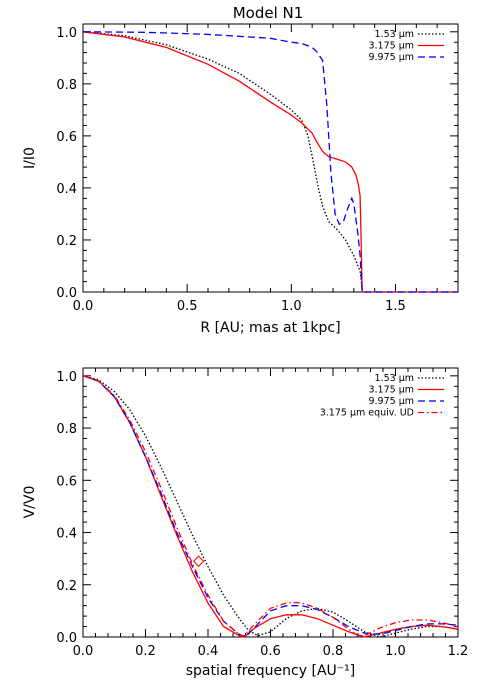  Describe the element at coordinates (30, 158) in the screenshot. I see `y-axis-title: I/I0` at that location.